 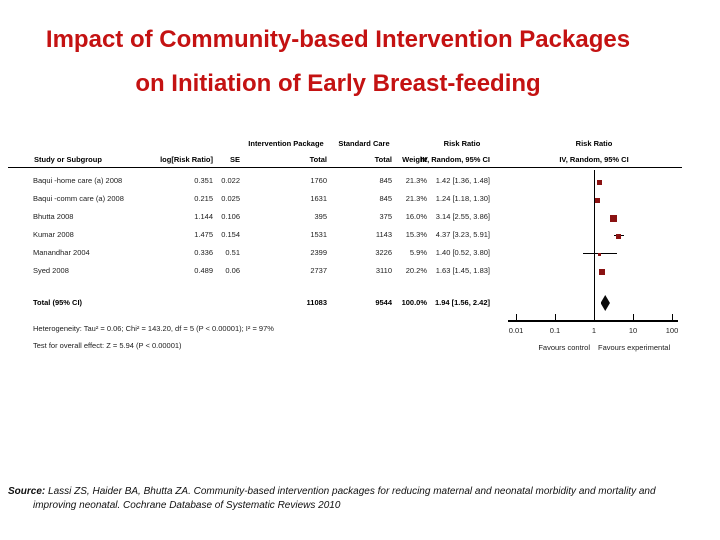 I want to click on x-tick-label: 10, so click(x=633, y=330).